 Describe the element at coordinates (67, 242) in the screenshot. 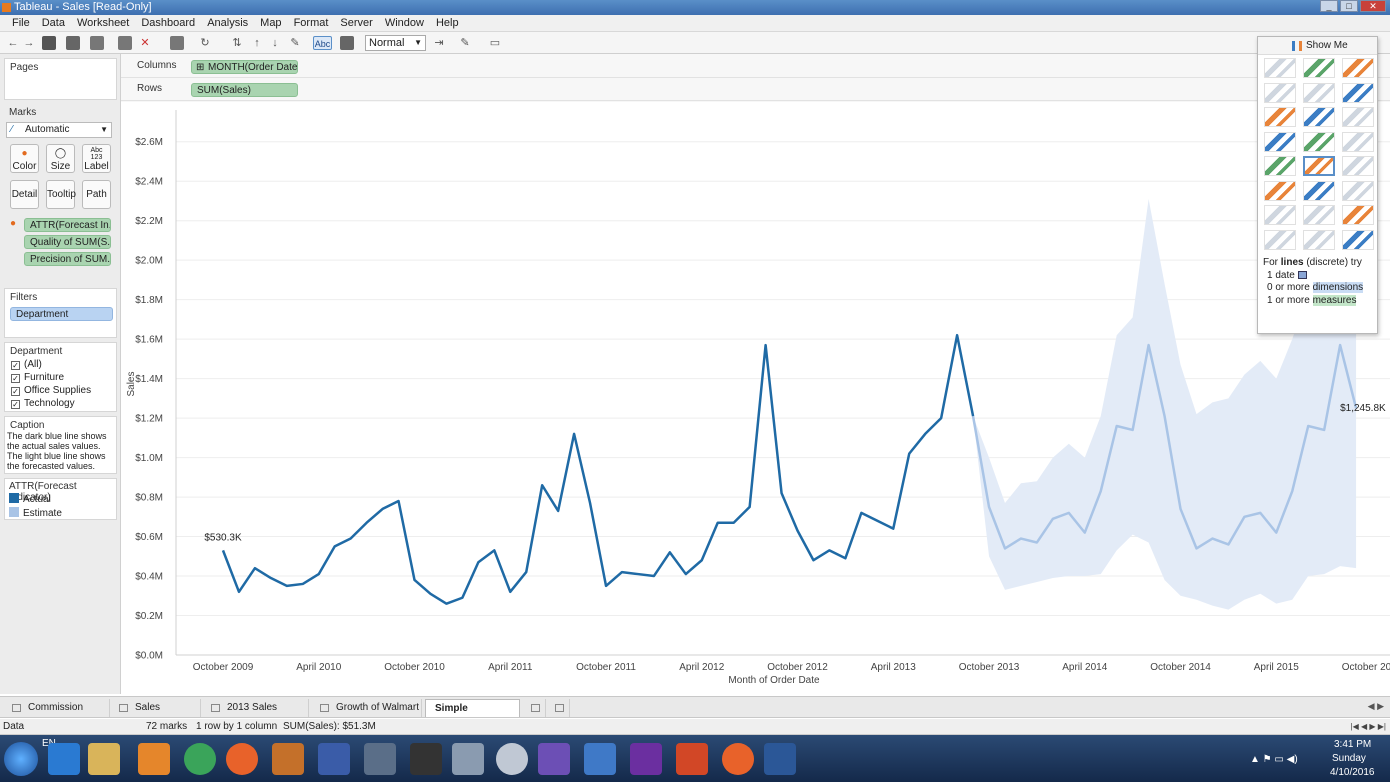

I see `marks-pill-quality: Quality of SUM(S..` at that location.